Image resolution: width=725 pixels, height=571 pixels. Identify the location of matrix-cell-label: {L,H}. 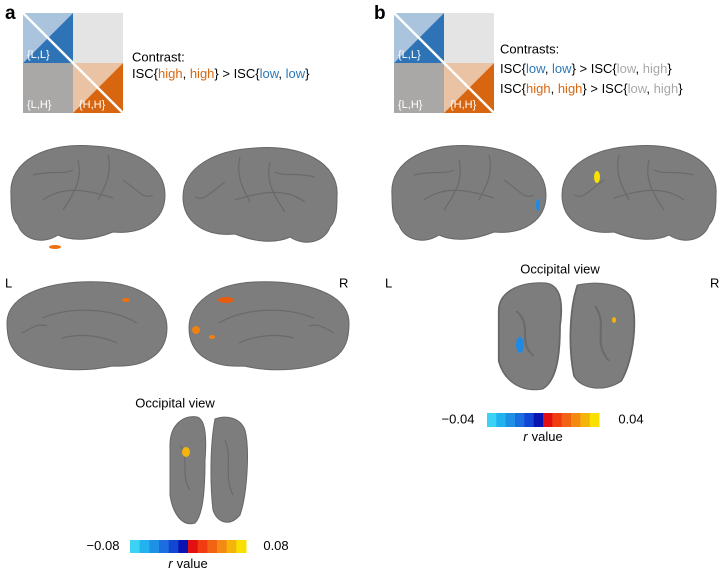
(39, 105).